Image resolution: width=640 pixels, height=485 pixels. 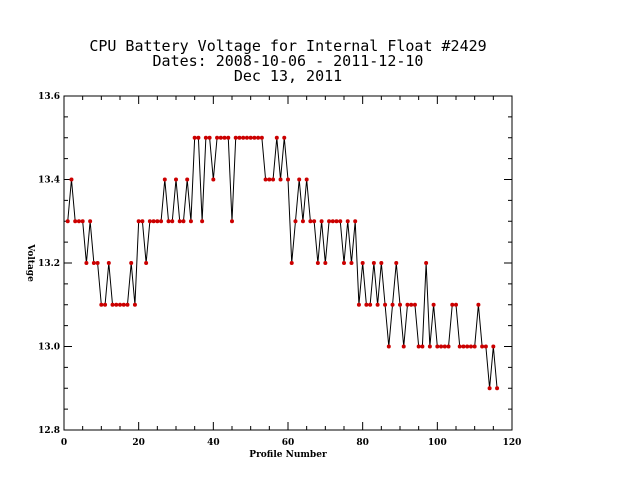 What do you see at coordinates (437, 443) in the screenshot?
I see `x-tick-label: 100` at bounding box center [437, 443].